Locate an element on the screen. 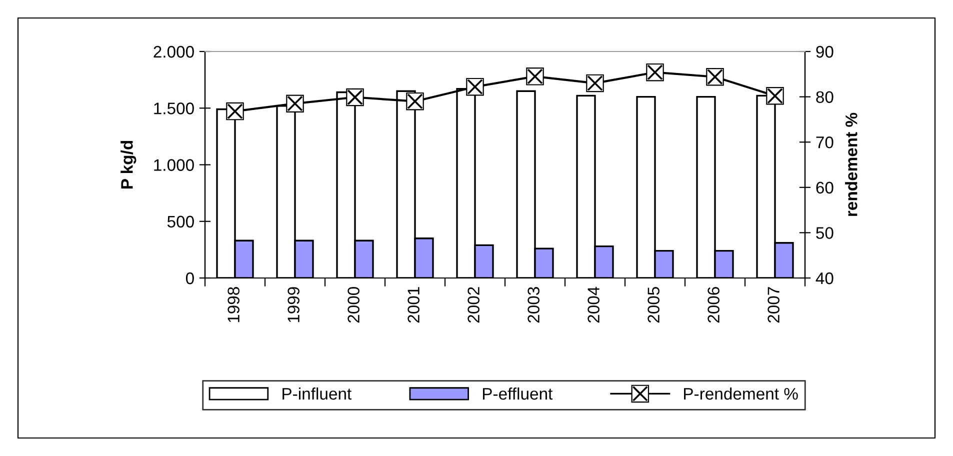 Image resolution: width=953 pixels, height=456 pixels. x-tick-label: 2007 is located at coordinates (774, 305).